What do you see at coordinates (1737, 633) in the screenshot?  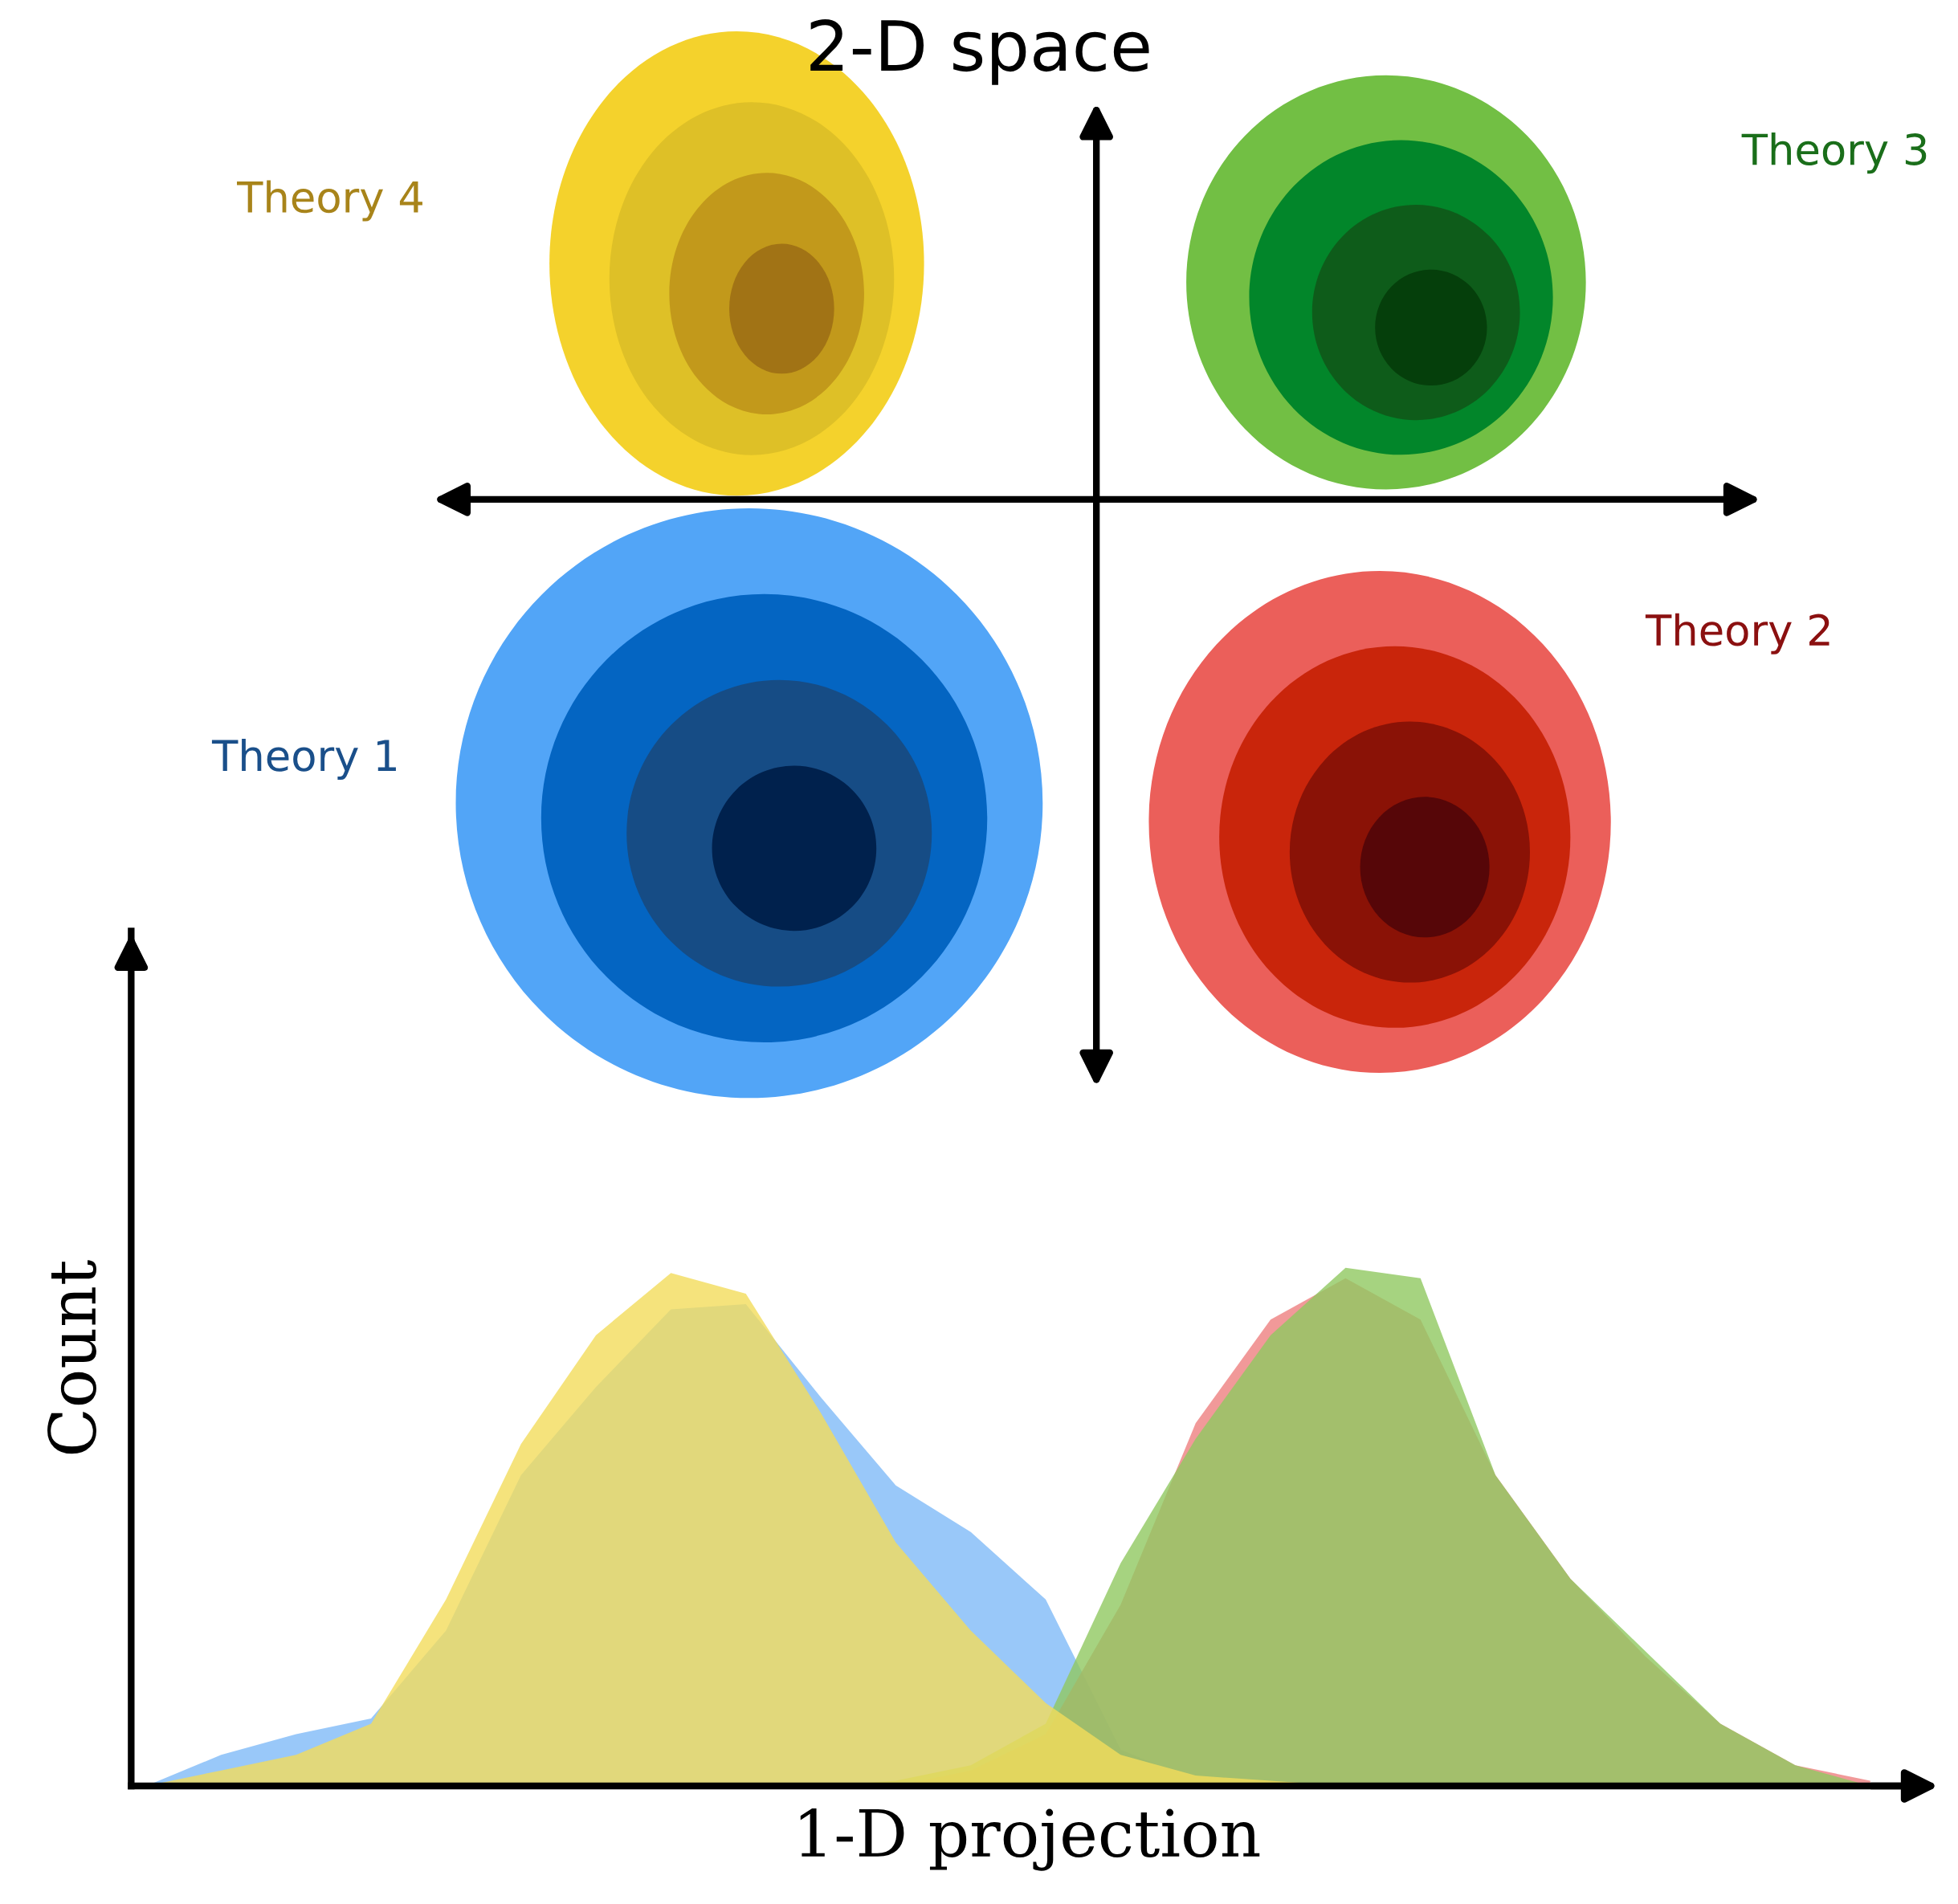 I see `text: Theory 2` at bounding box center [1737, 633].